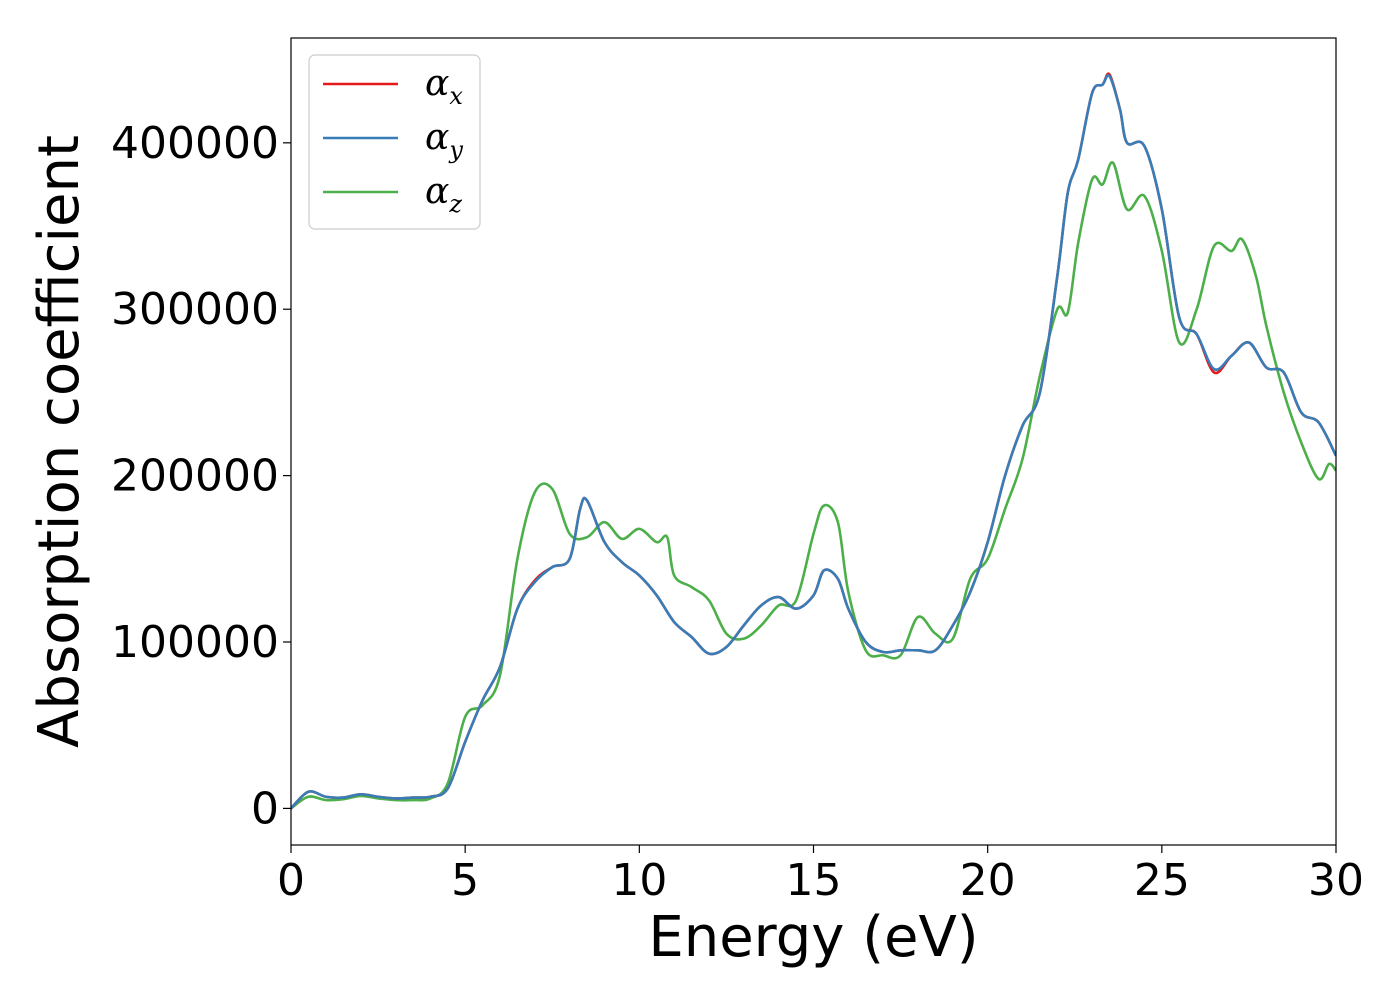  What do you see at coordinates (465, 880) in the screenshot?
I see `x-tick-label: 5` at bounding box center [465, 880].